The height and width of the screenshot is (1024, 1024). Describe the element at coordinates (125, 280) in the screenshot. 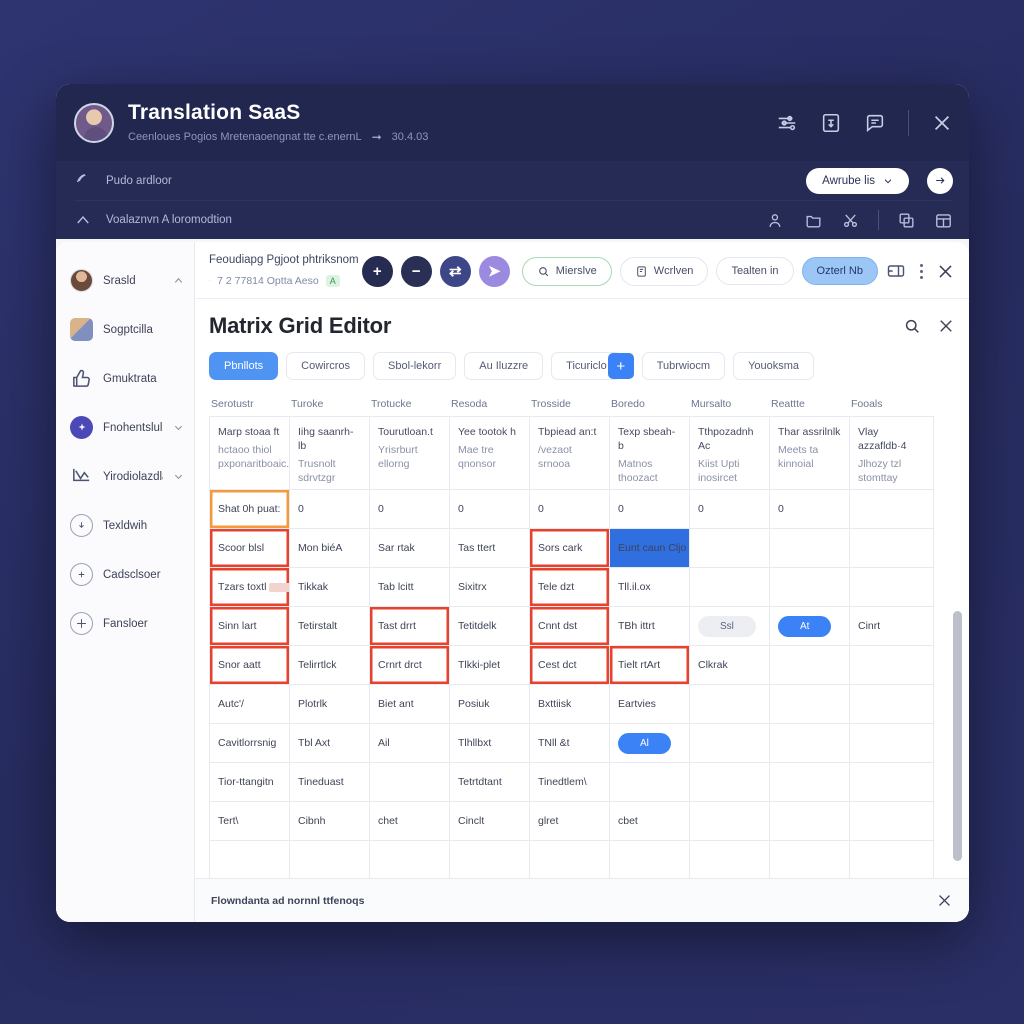

I see `sidebar-item-srasld: Srasld` at that location.